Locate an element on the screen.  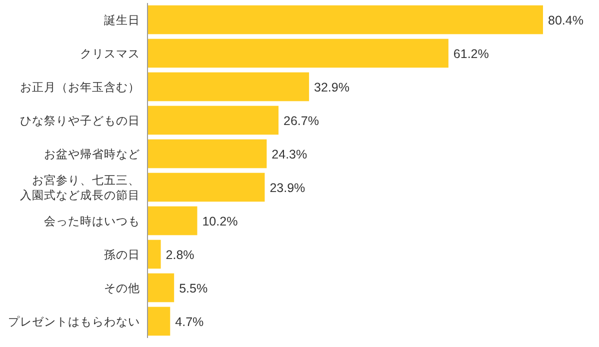
data-label: 4.7% is located at coordinates (189, 321).